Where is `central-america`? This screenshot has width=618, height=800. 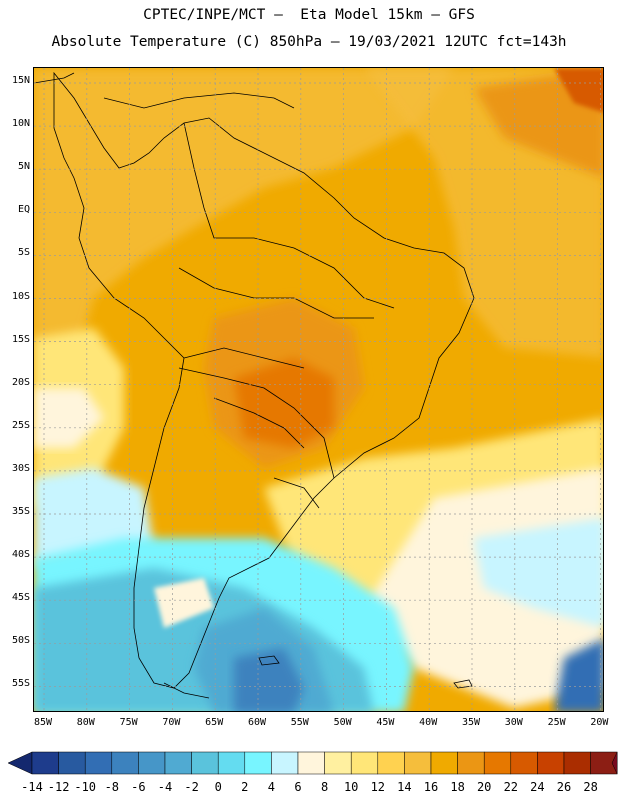 central-america is located at coordinates (54, 78).